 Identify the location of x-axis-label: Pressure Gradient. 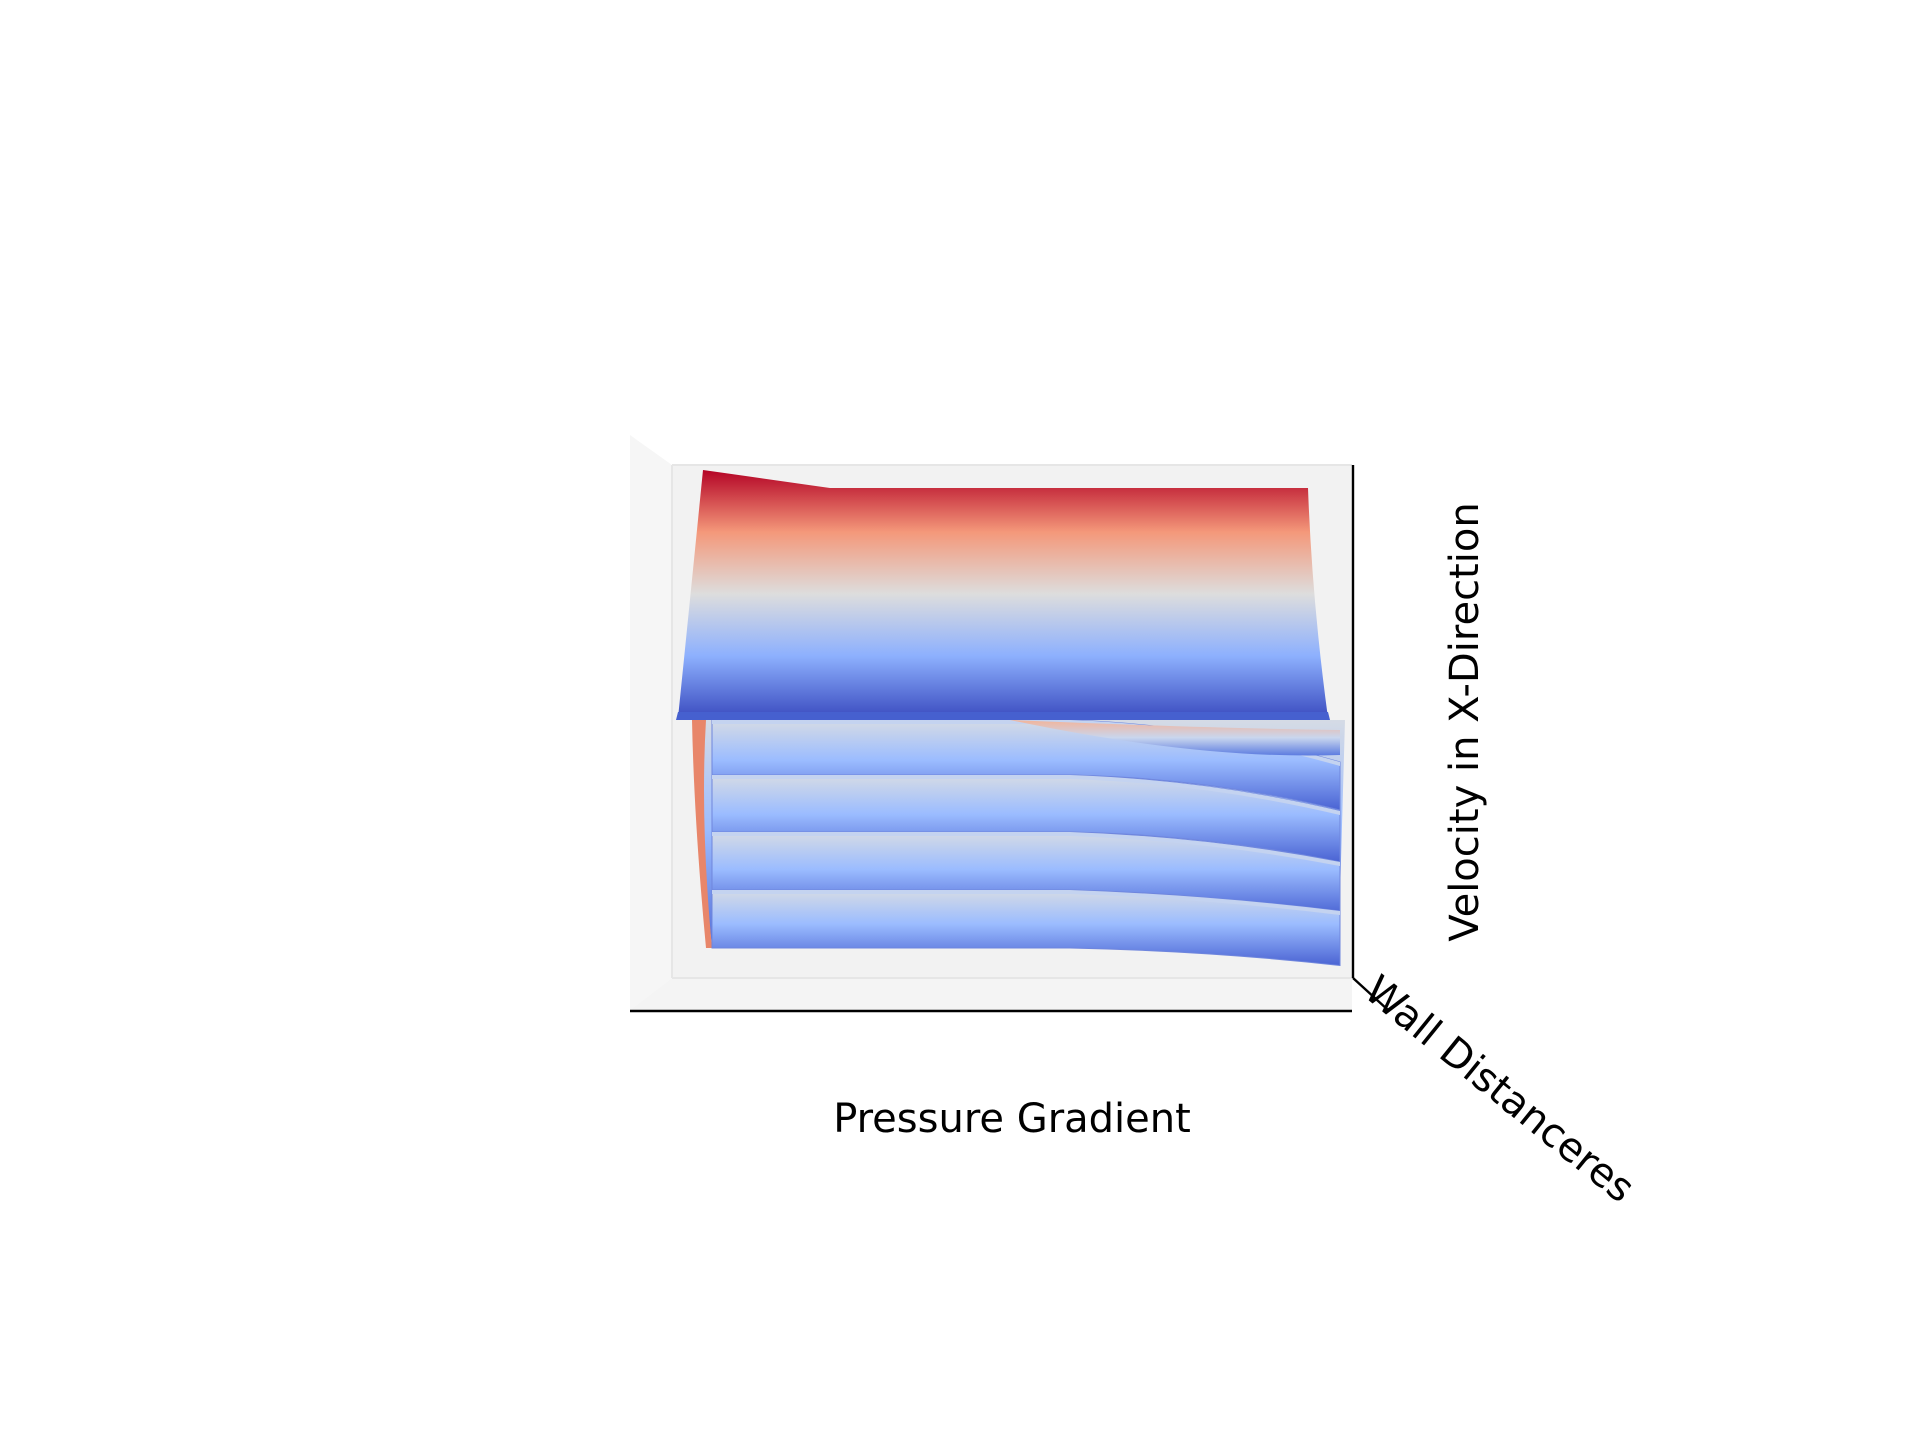
(1012, 1119).